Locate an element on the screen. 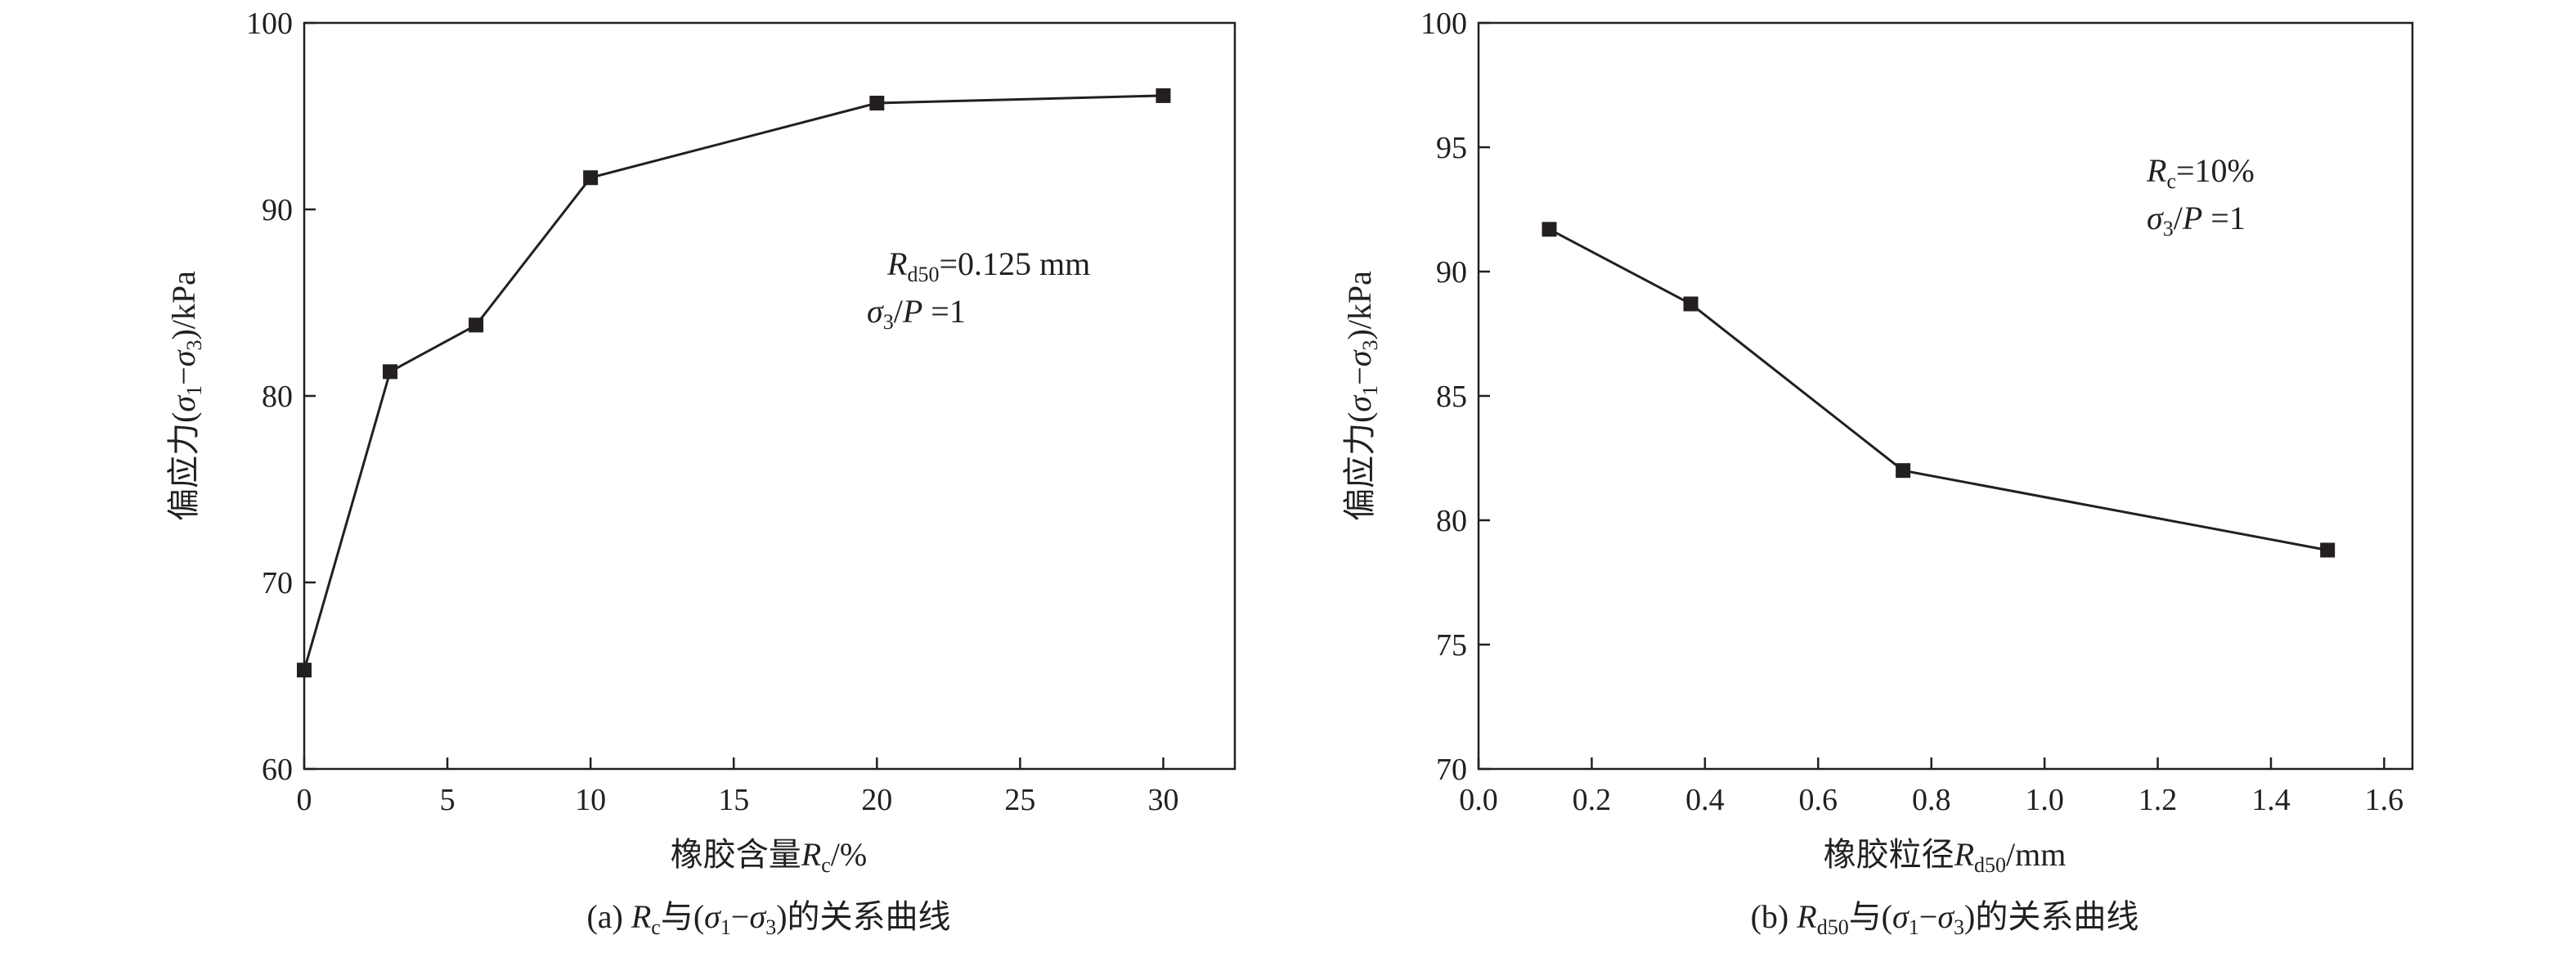  chart-a-x-ticks: 0 5 10 15 20 25 30 is located at coordinates (737, 787).